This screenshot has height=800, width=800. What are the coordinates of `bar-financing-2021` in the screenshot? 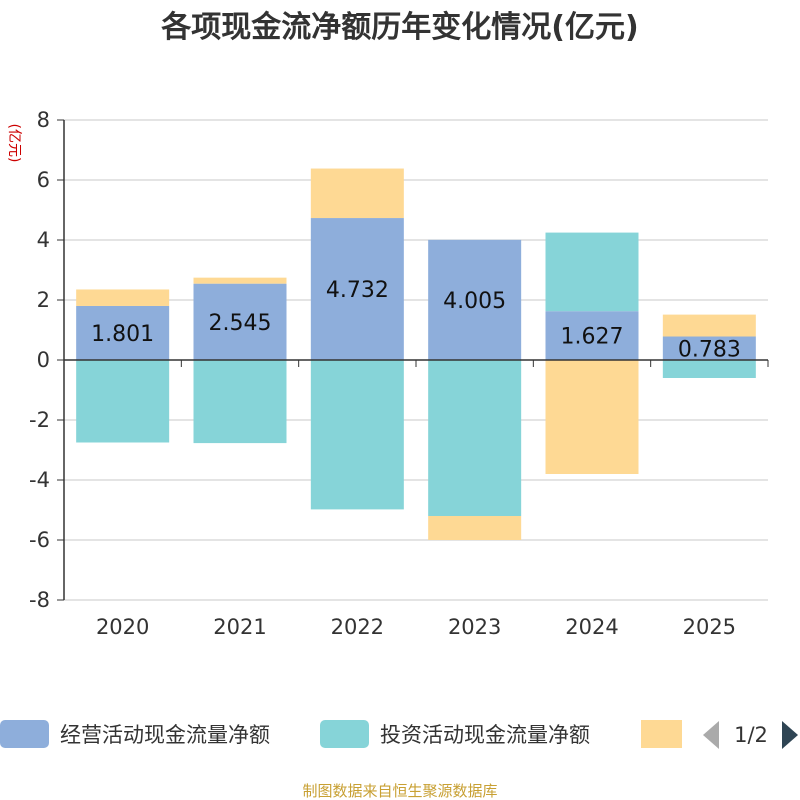 It's located at (240, 280).